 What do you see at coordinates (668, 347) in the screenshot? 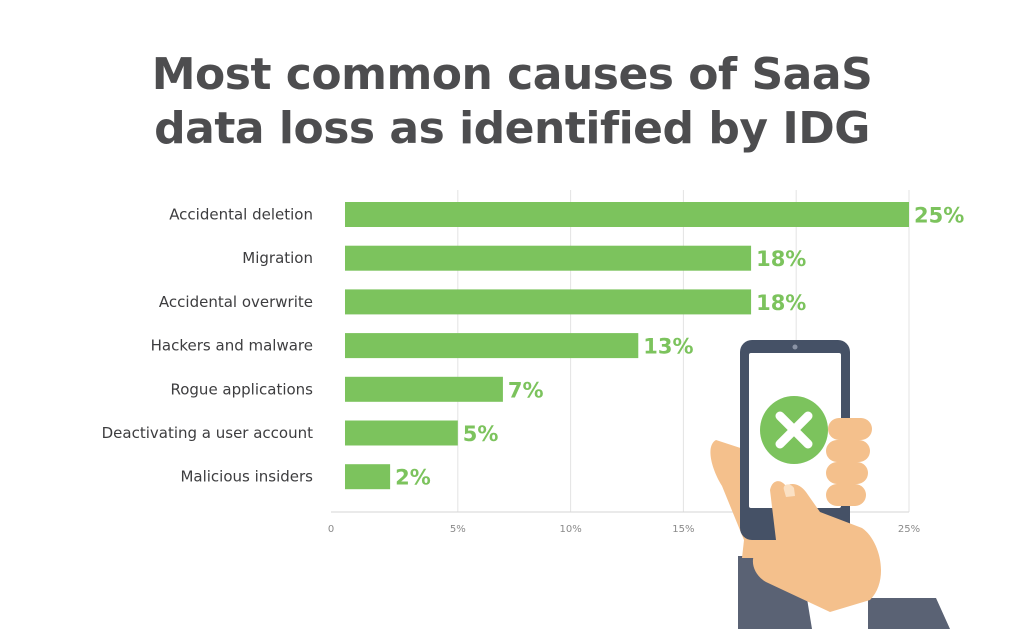
I see `value-label-3: 13%` at bounding box center [668, 347].